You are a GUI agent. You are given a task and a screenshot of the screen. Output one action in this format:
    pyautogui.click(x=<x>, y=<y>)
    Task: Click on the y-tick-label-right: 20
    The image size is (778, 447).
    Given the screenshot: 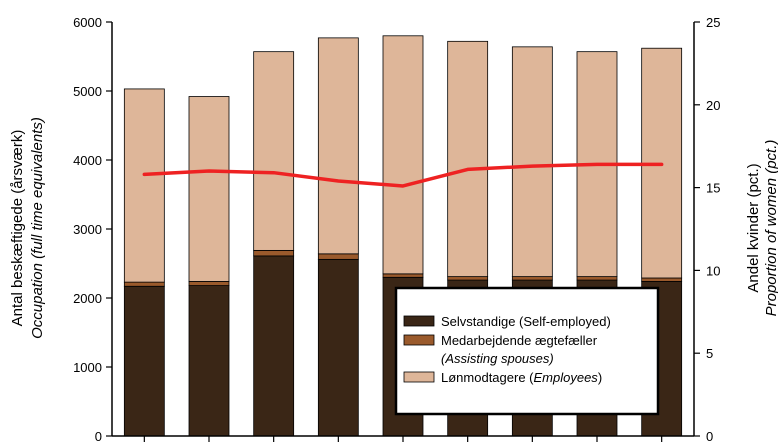 What is the action you would take?
    pyautogui.click(x=713, y=105)
    